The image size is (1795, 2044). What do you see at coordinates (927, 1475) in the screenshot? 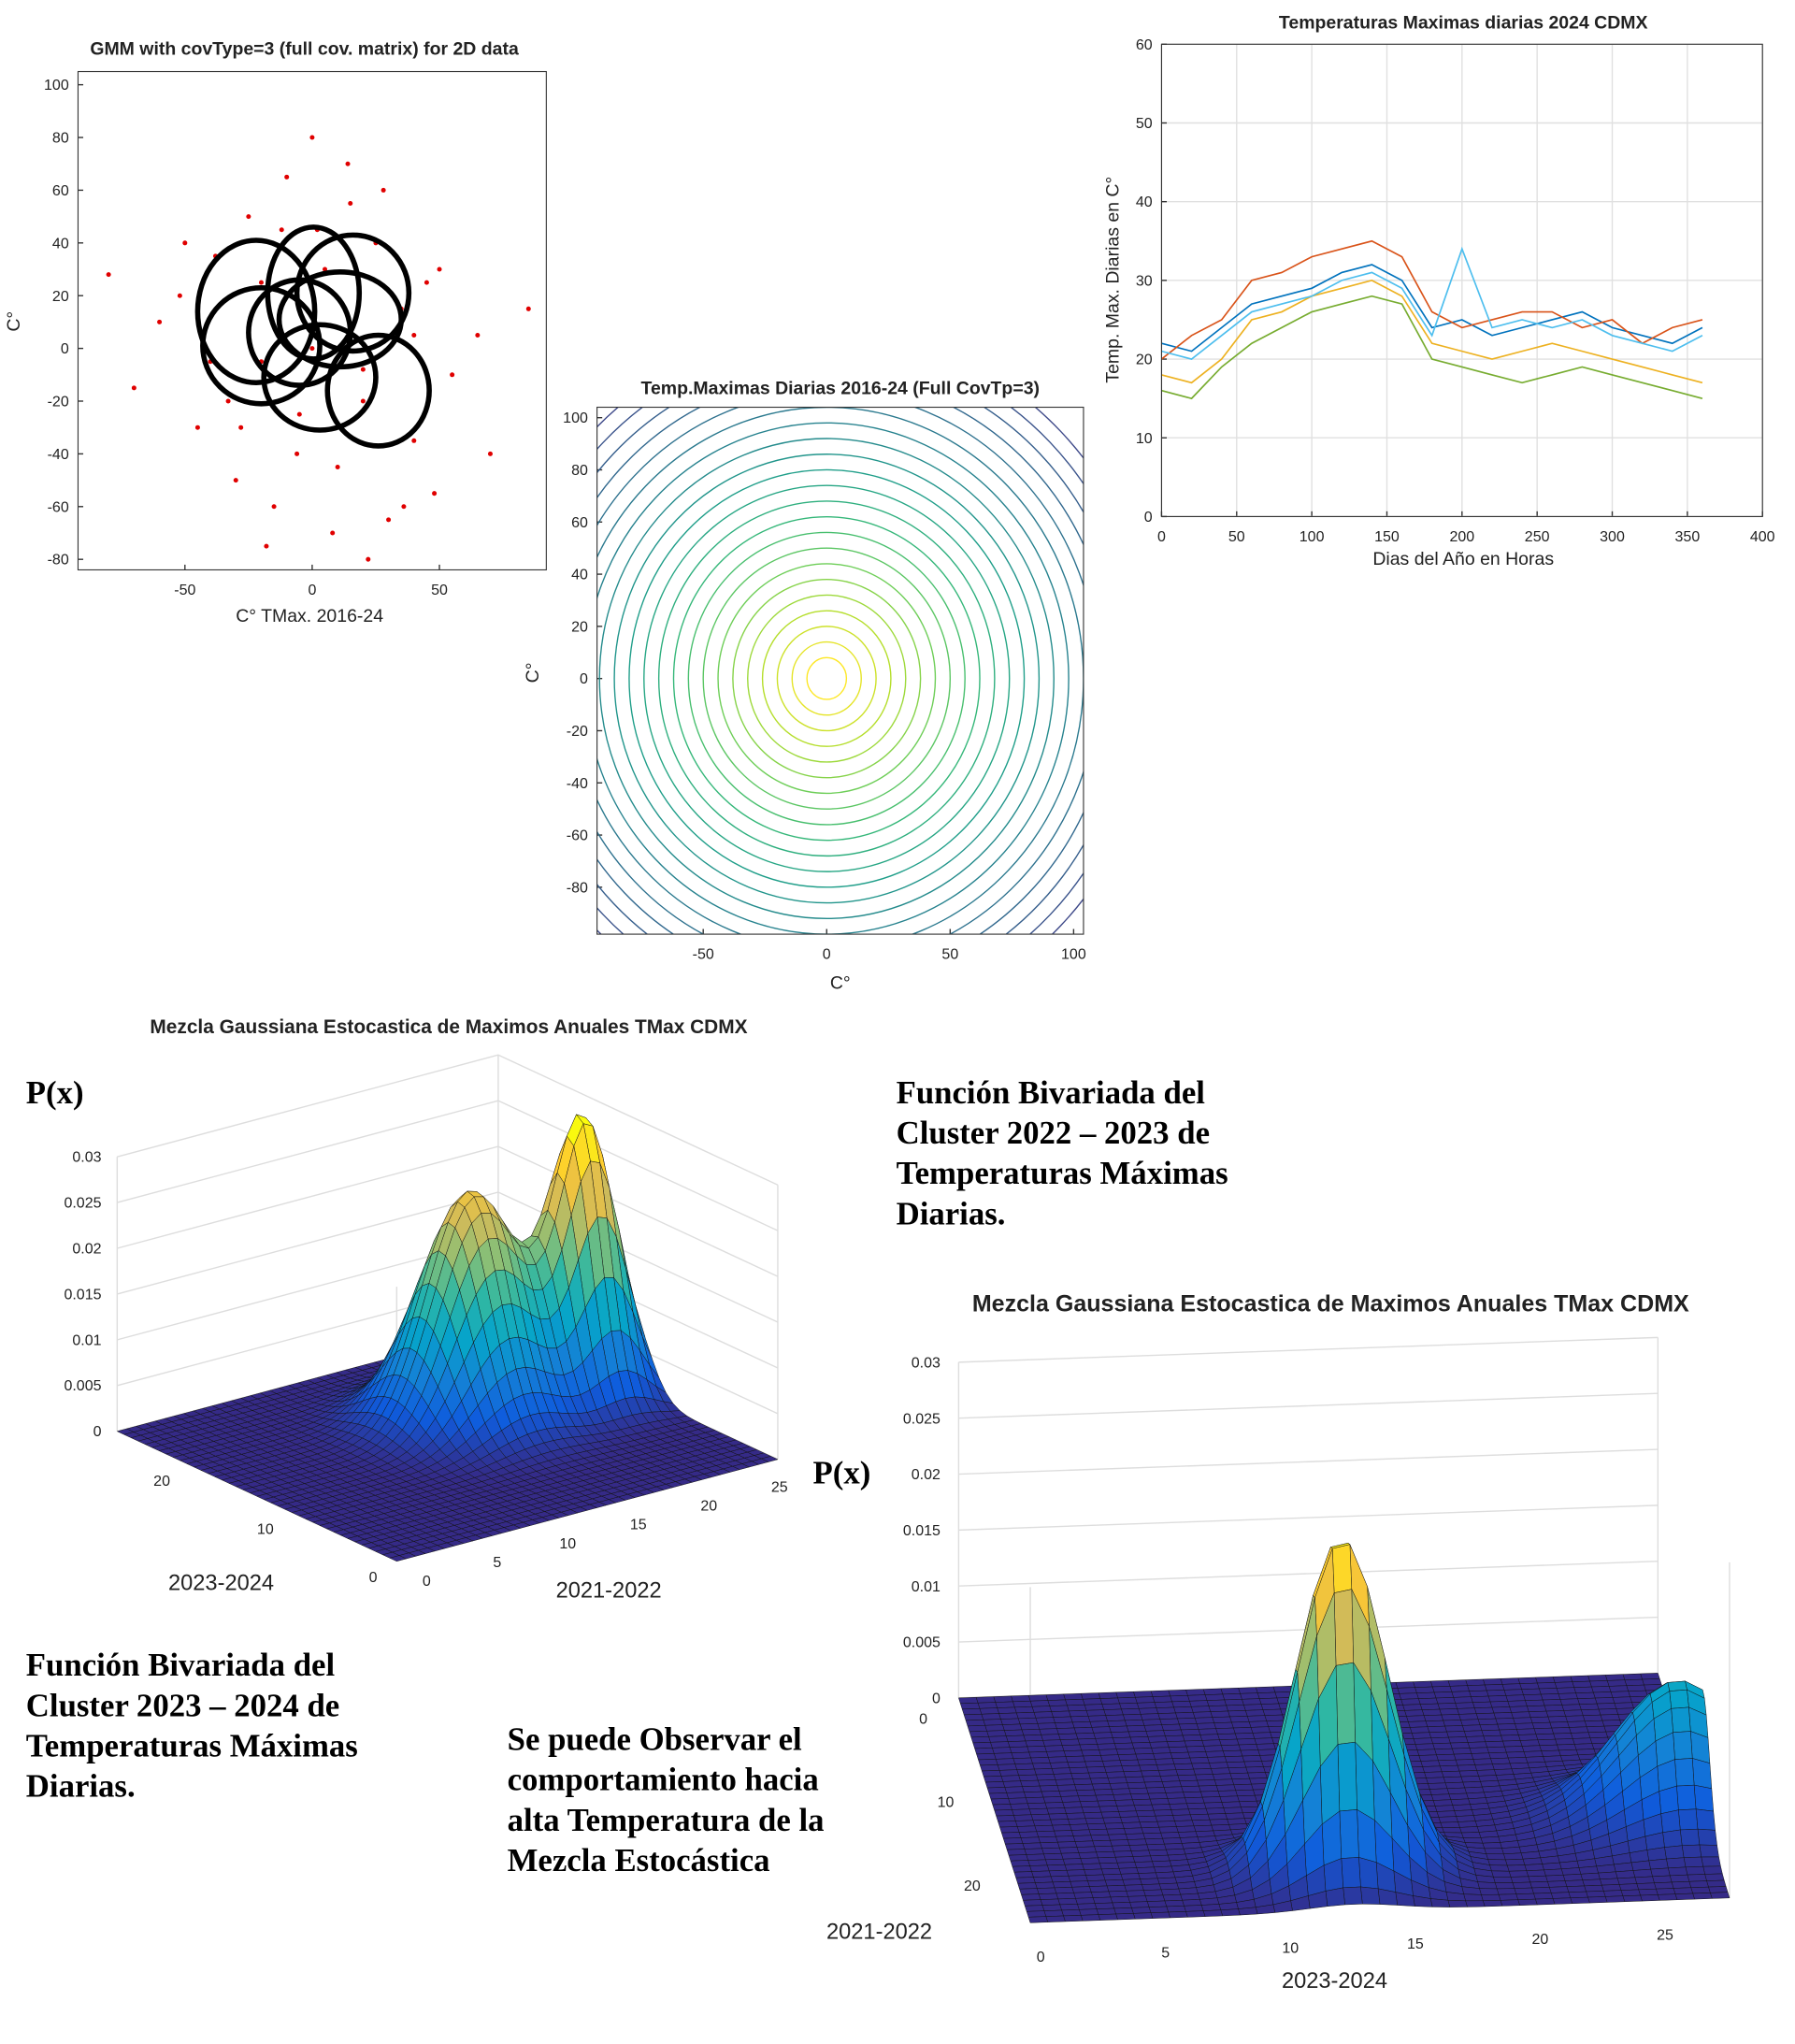
I see `z-tick-label: 0.02` at bounding box center [927, 1475].